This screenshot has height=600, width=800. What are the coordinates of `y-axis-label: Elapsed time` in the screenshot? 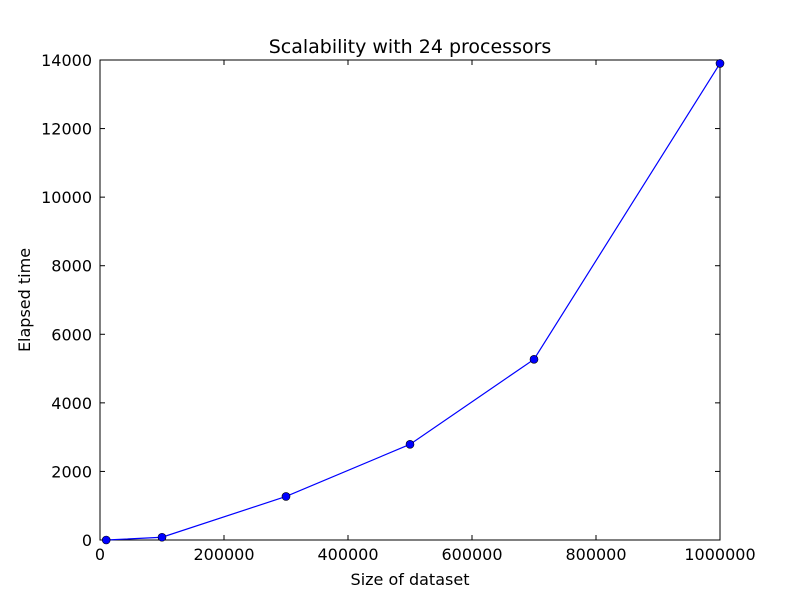 It's located at (24, 300).